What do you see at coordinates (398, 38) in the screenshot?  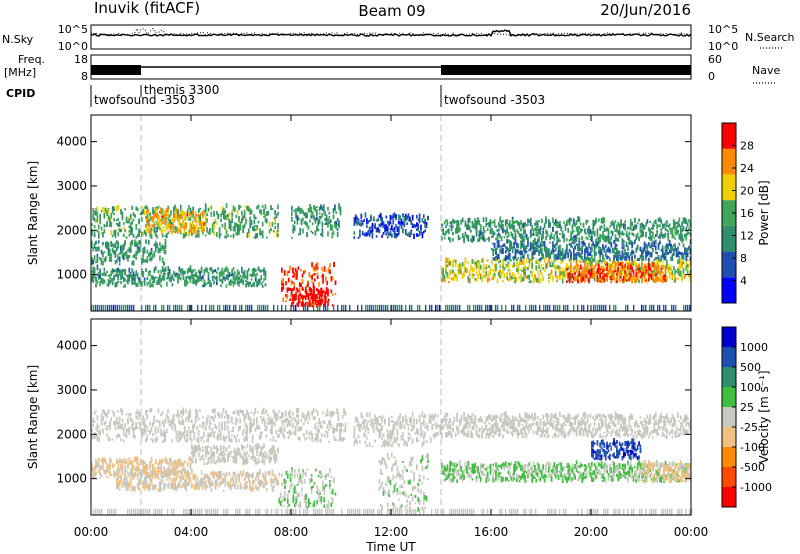 I see `nsky-panel: N.Sky 10^5 10^0 10^5 10^0 N.Search` at bounding box center [398, 38].